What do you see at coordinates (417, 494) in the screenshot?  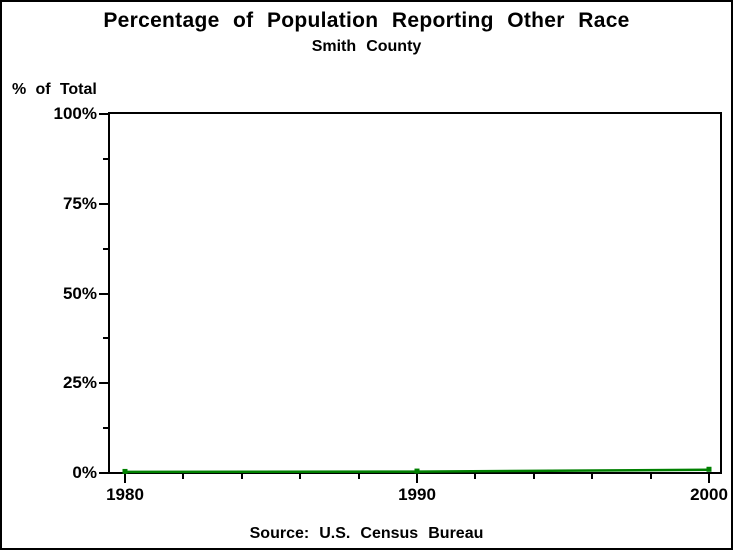 I see `x-tick-label: 1990` at bounding box center [417, 494].